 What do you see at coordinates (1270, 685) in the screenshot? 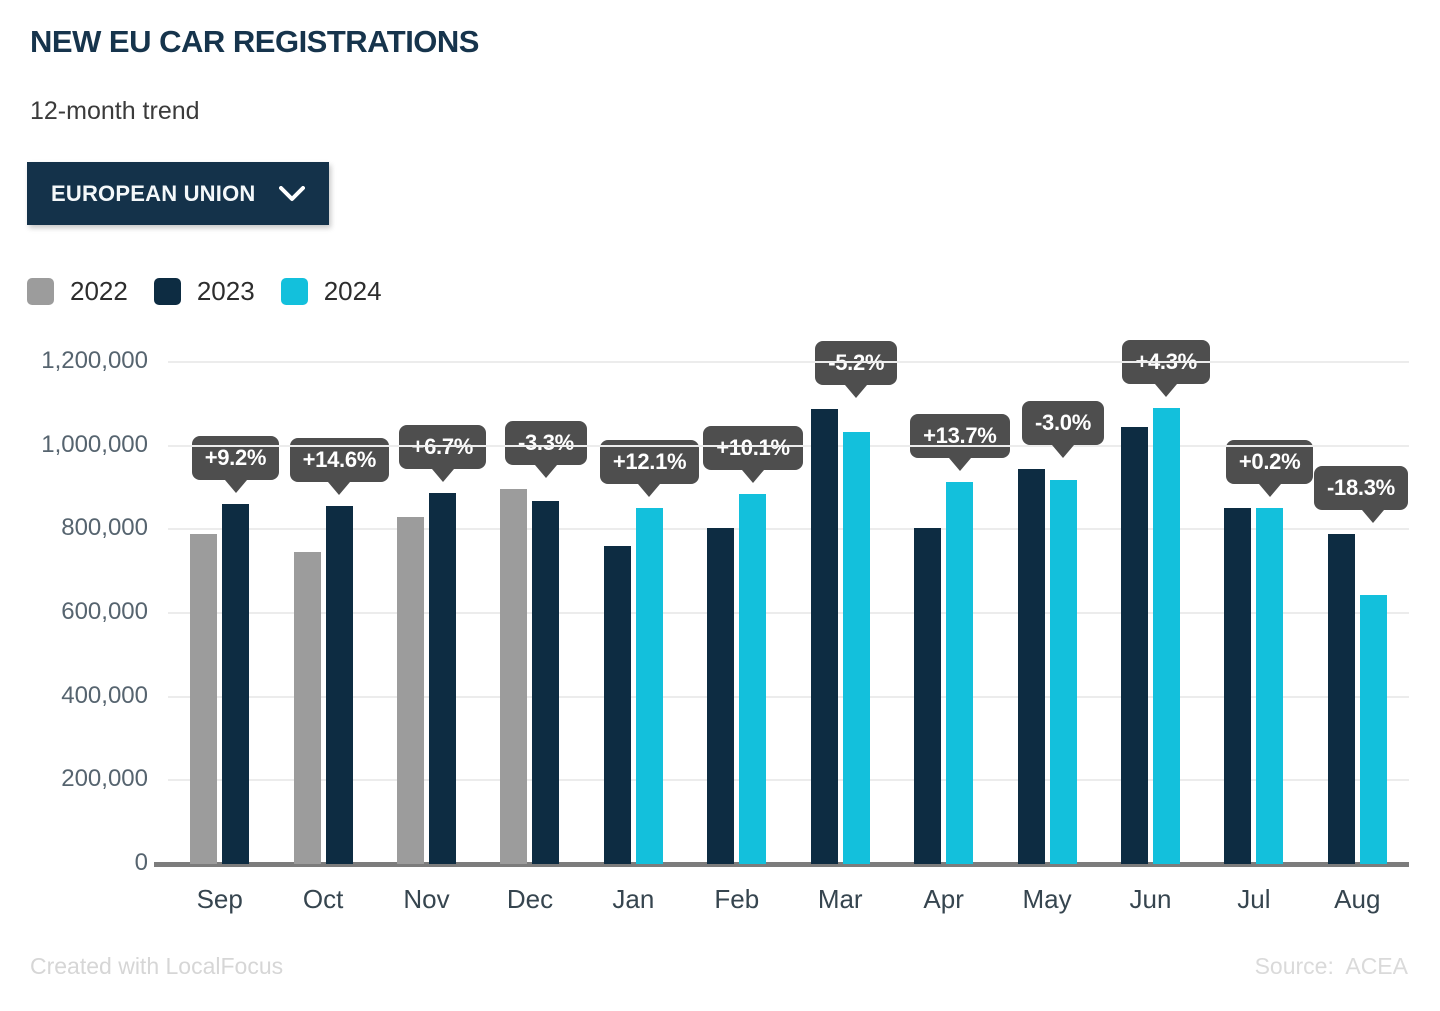
I see `bar-2024-jul` at bounding box center [1270, 685].